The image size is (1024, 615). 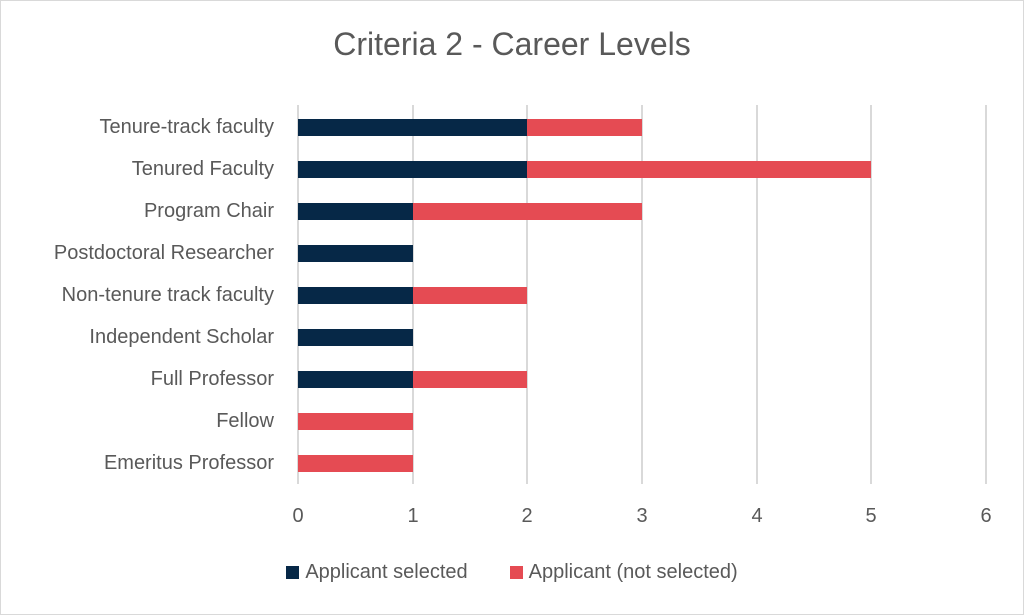 What do you see at coordinates (986, 516) in the screenshot?
I see `x-tick: 6` at bounding box center [986, 516].